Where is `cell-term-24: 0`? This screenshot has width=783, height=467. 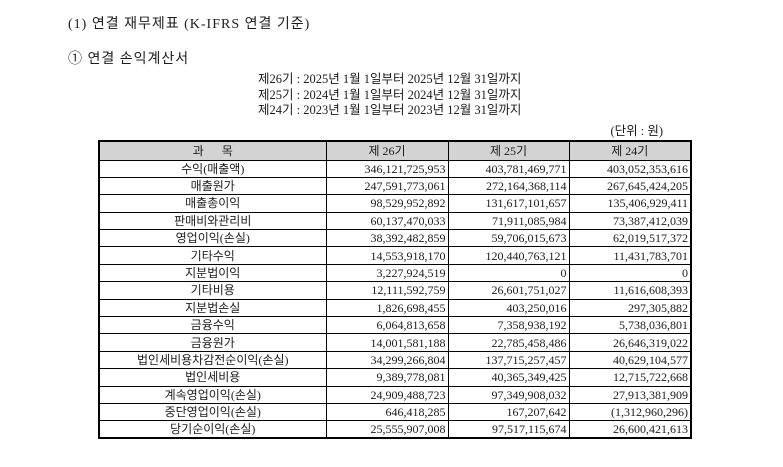
cell-term-24: 0 is located at coordinates (630, 273).